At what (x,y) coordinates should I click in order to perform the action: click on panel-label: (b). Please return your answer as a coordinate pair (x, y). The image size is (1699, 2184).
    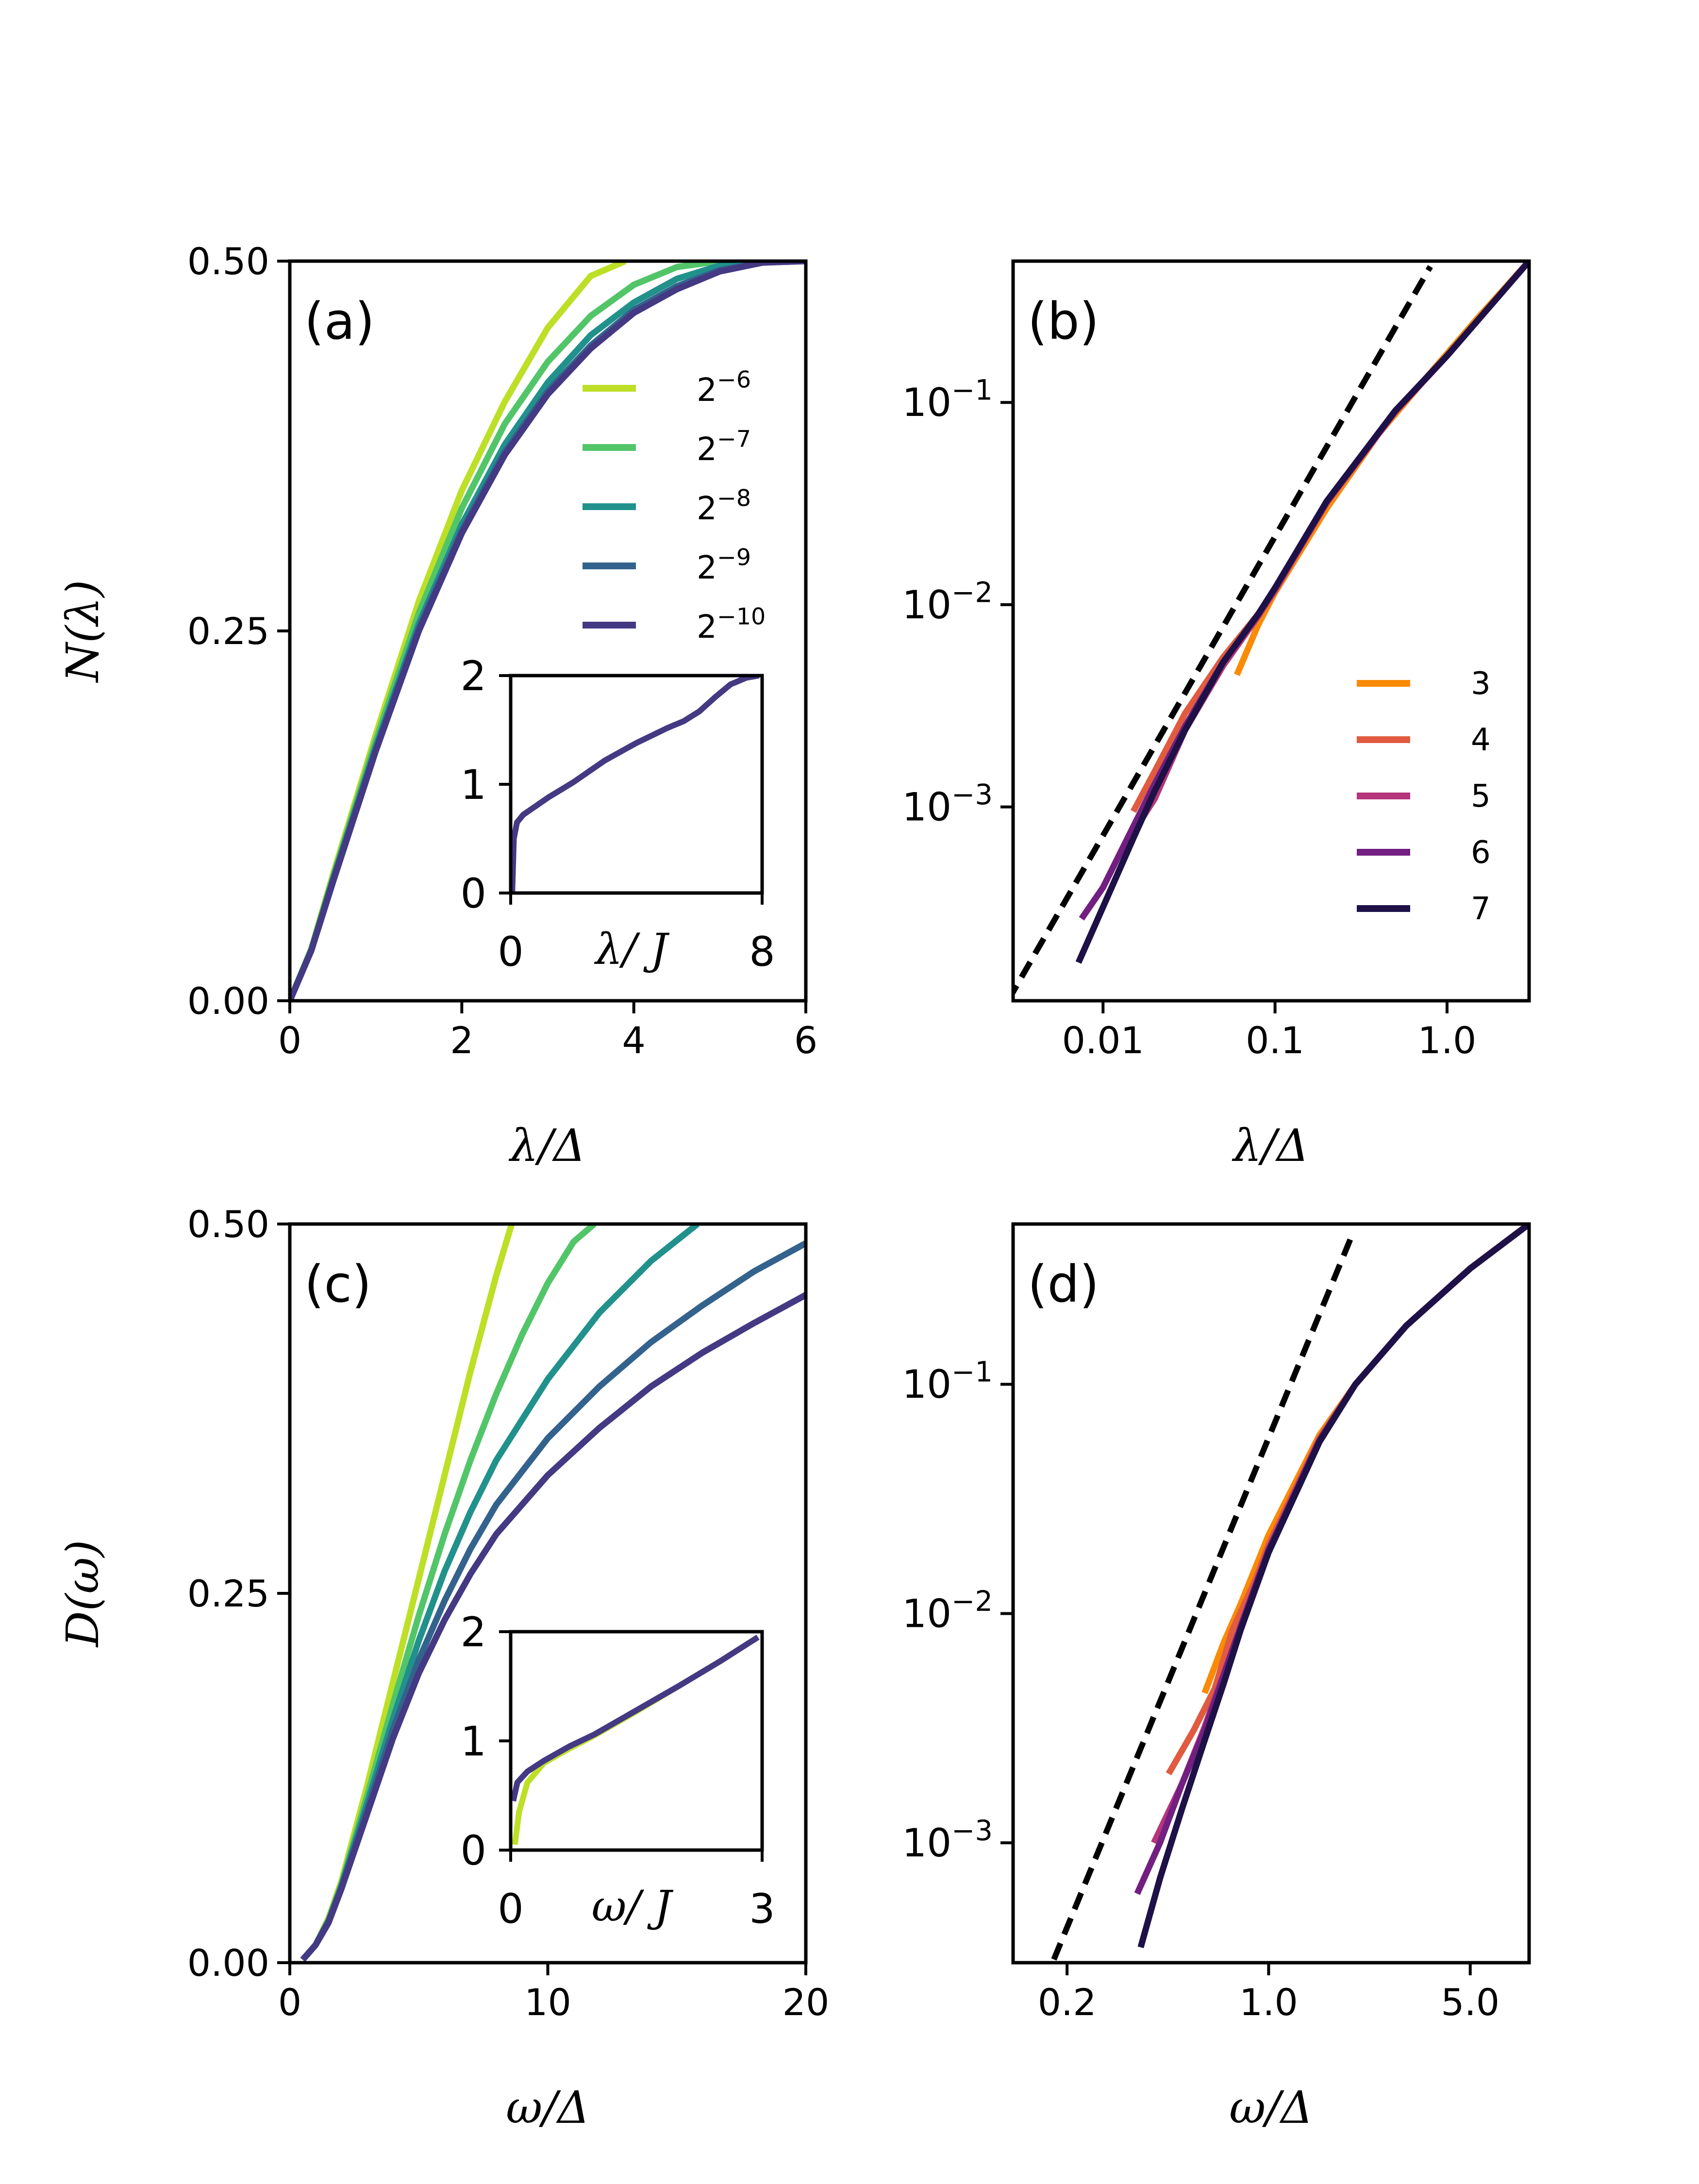
    Looking at the image, I should click on (1063, 321).